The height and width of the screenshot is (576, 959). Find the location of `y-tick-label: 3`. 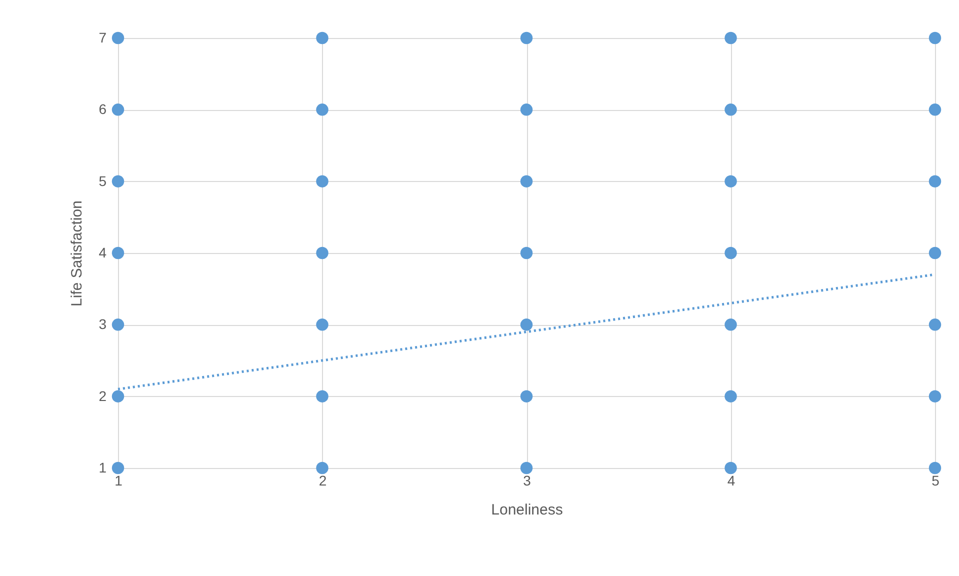

y-tick-label: 3 is located at coordinates (102, 324).